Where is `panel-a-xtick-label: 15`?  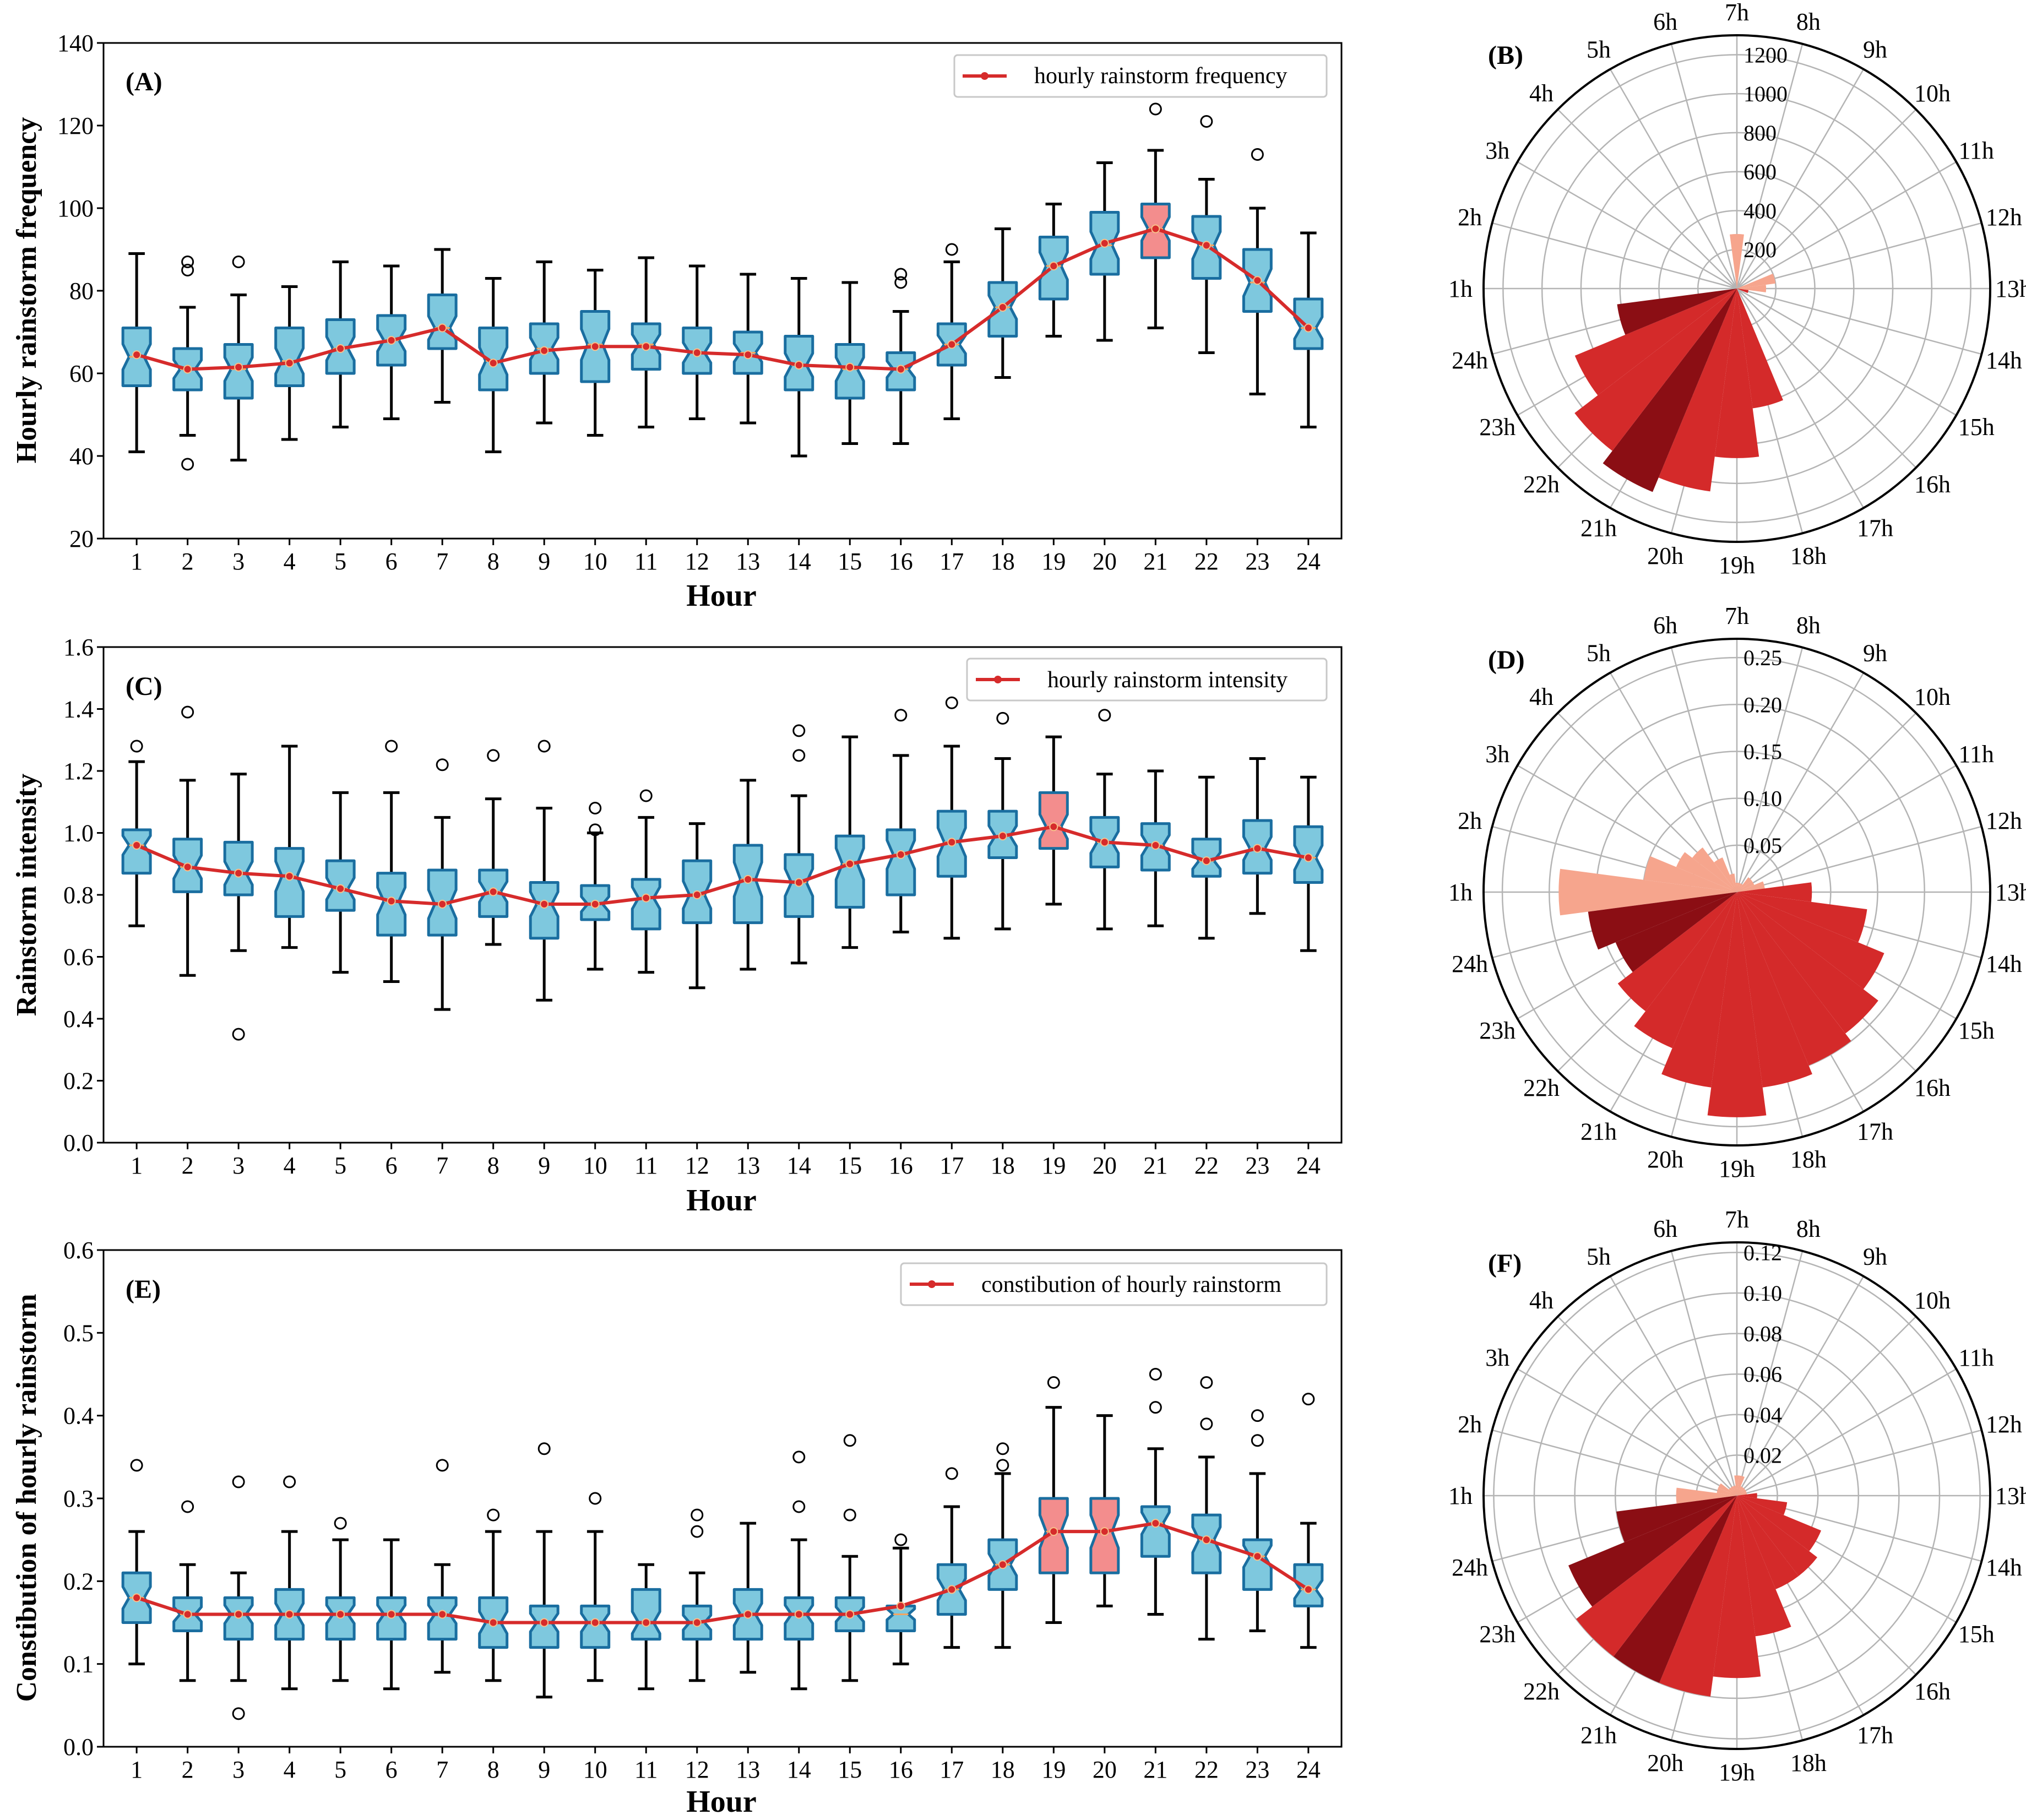 panel-a-xtick-label: 15 is located at coordinates (850, 562).